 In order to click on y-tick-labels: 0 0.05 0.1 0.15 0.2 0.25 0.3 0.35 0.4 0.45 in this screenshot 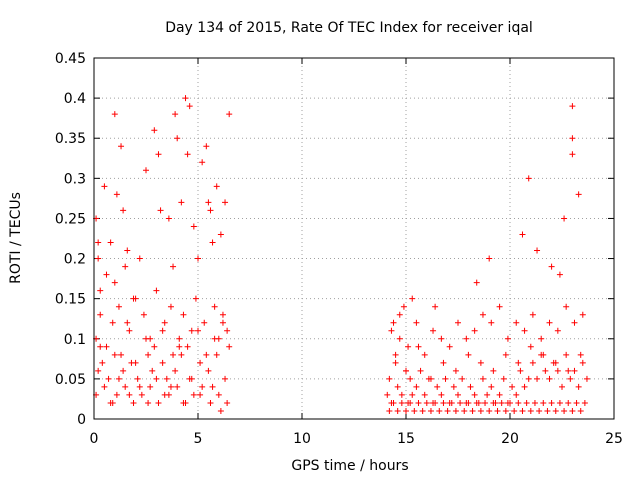, I will do `click(70, 239)`.